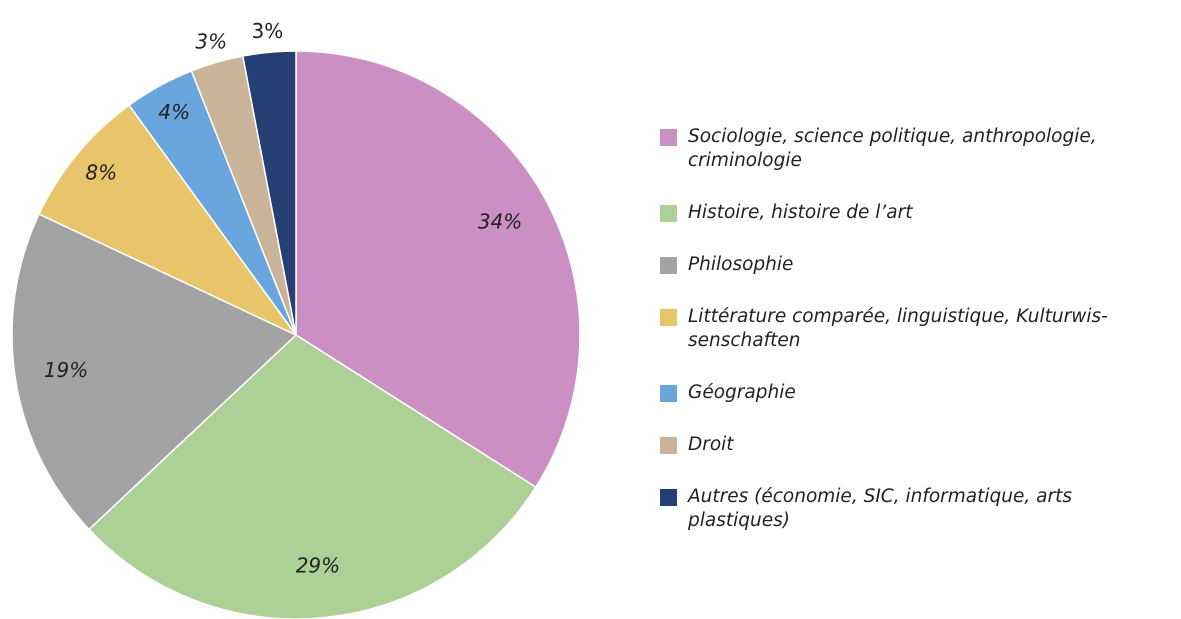  I want to click on legend-item: Philosophie, so click(910, 265).